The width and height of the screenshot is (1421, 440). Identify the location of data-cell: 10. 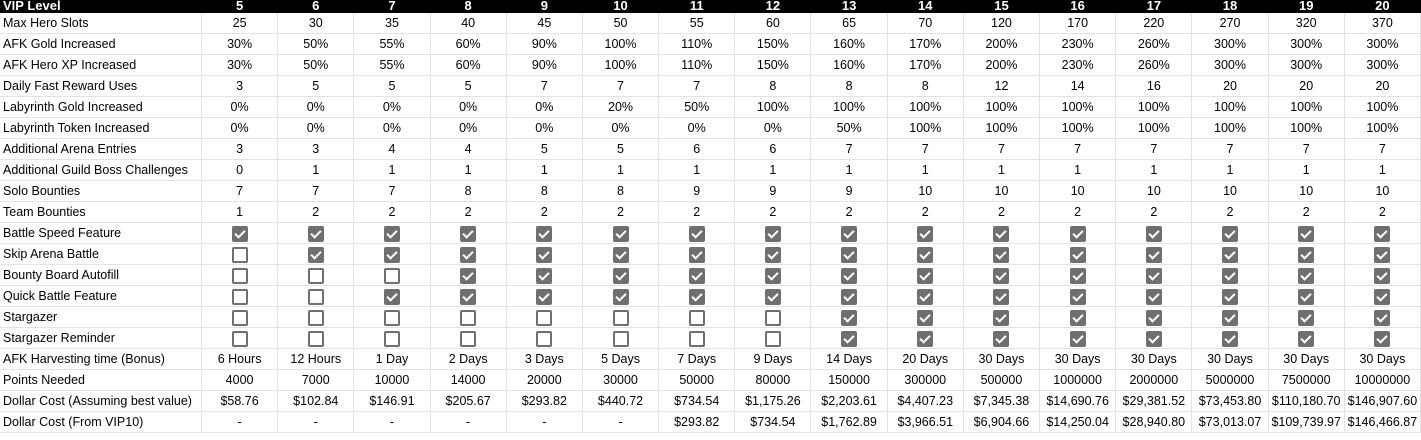
(1154, 191).